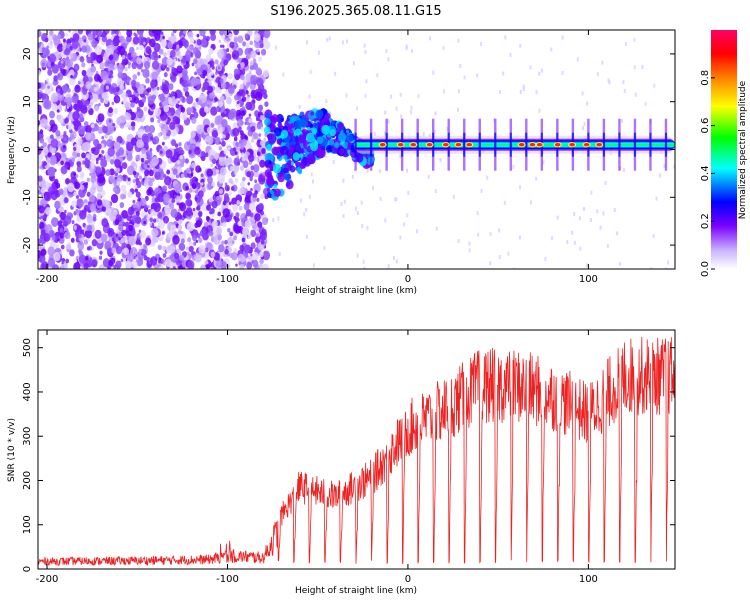  What do you see at coordinates (495, 144) in the screenshot?
I see `spectral-streak-core` at bounding box center [495, 144].